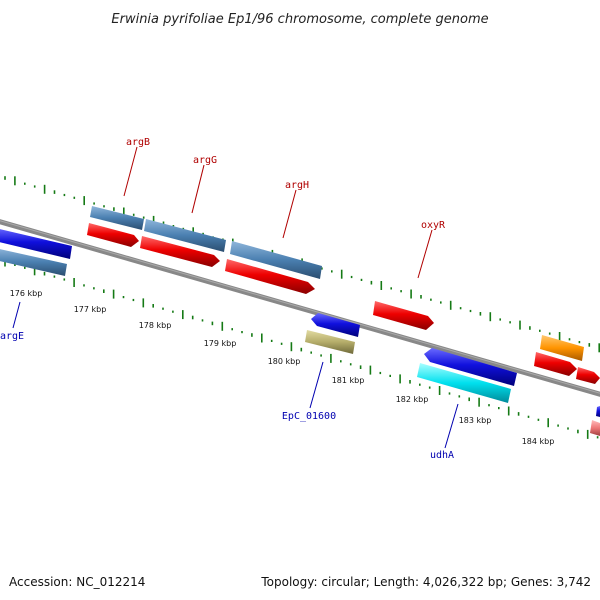 The height and width of the screenshot is (600, 600). I want to click on cds-feature-argH, so click(276, 260).